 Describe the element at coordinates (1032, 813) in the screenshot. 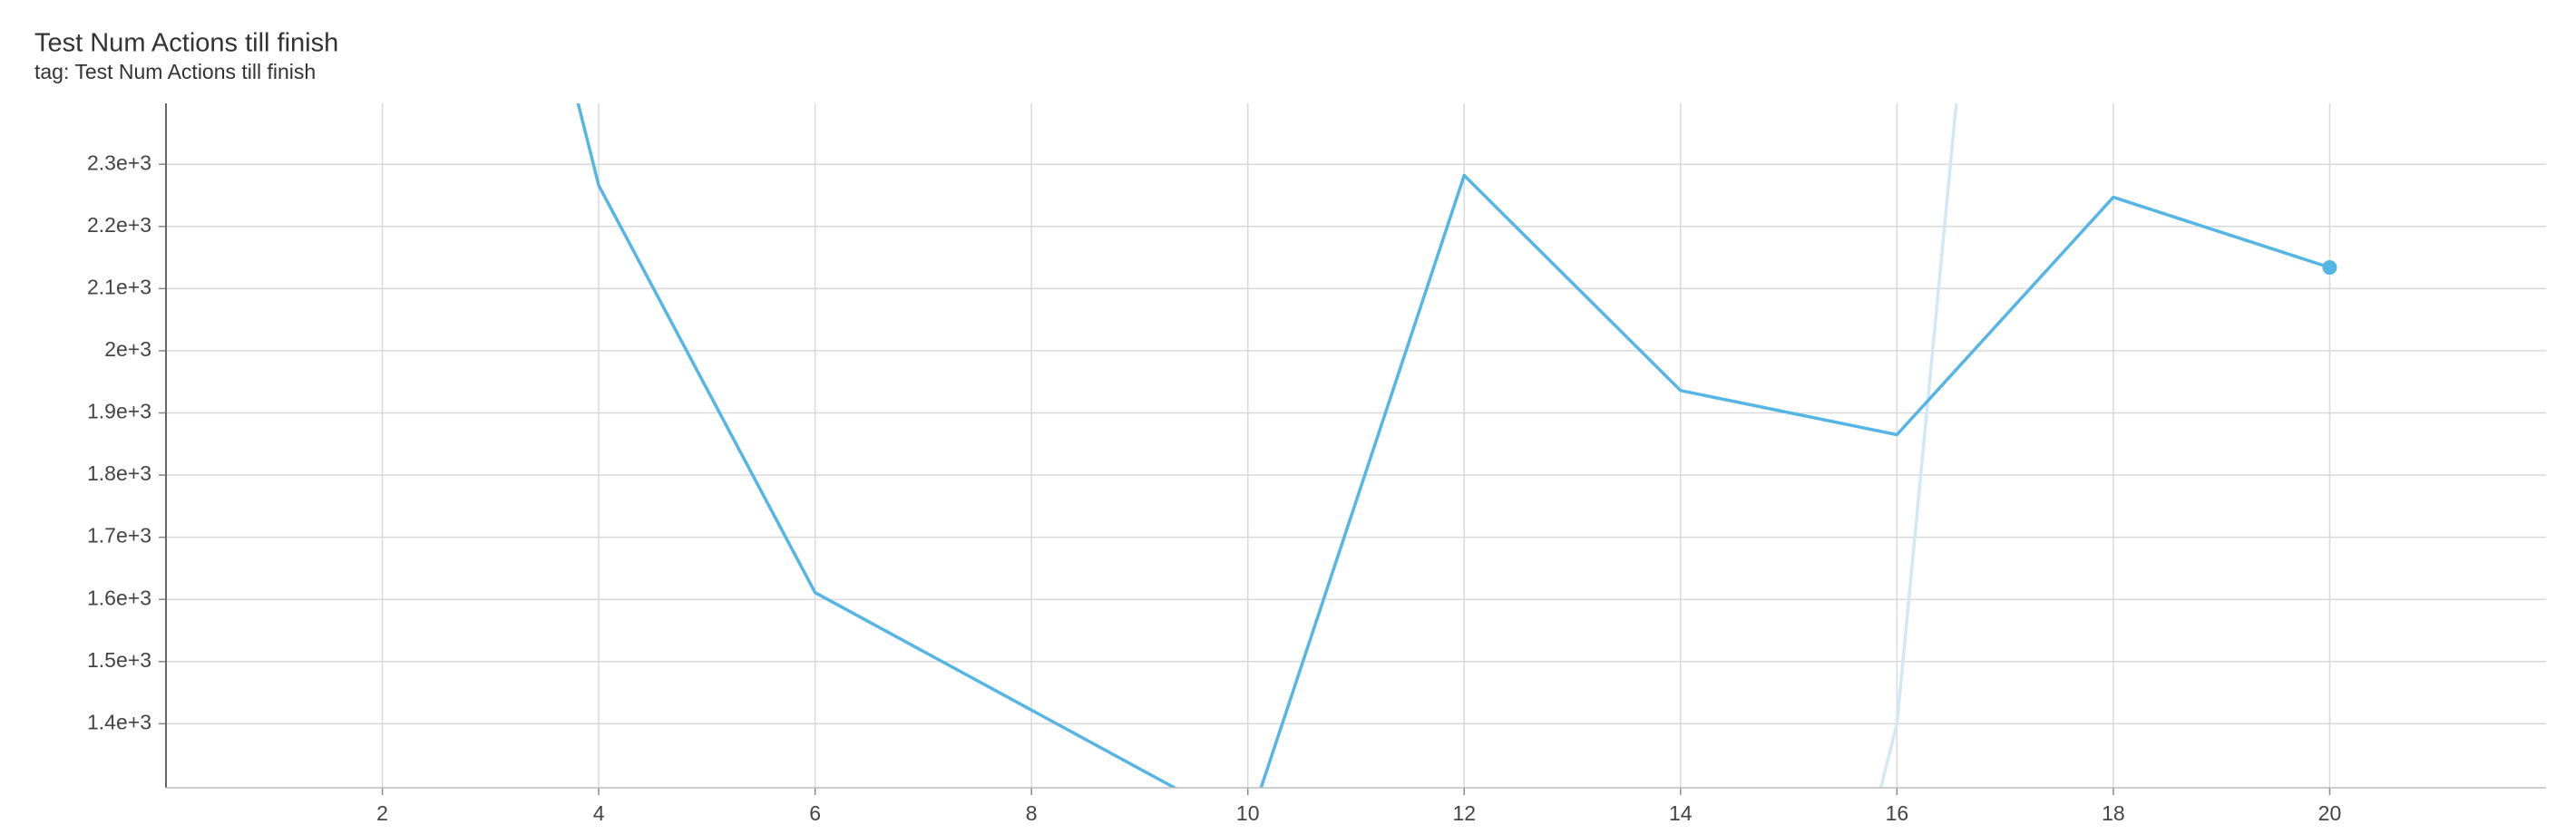

I see `x-tick-label: 8` at that location.